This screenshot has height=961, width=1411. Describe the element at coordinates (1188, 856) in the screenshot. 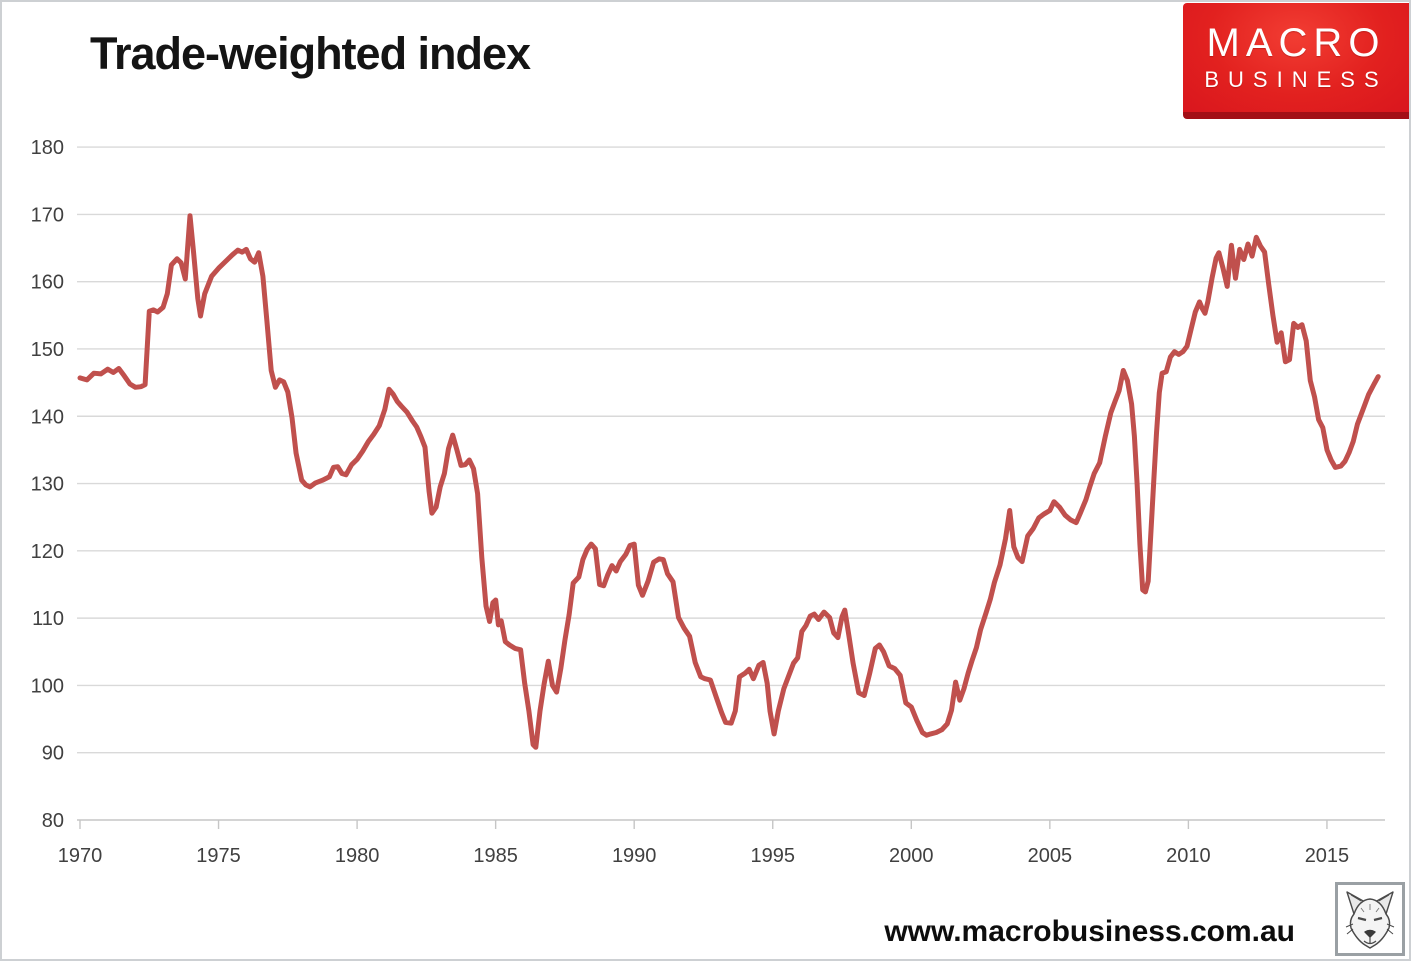

I see `x-tick-label-2010: 2010` at that location.